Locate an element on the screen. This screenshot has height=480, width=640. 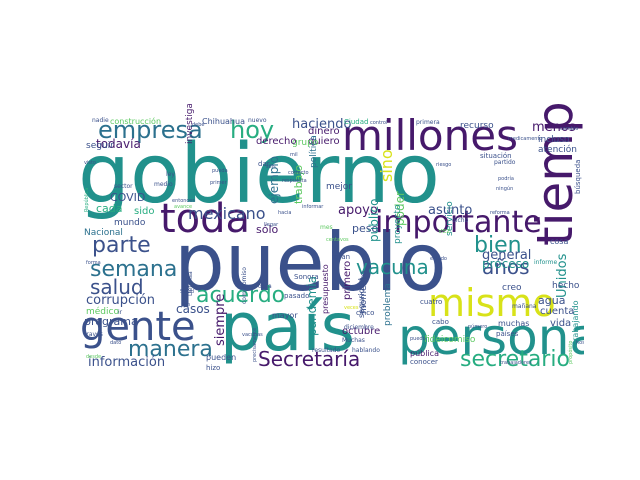
word: Sonora is located at coordinates (306, 277).